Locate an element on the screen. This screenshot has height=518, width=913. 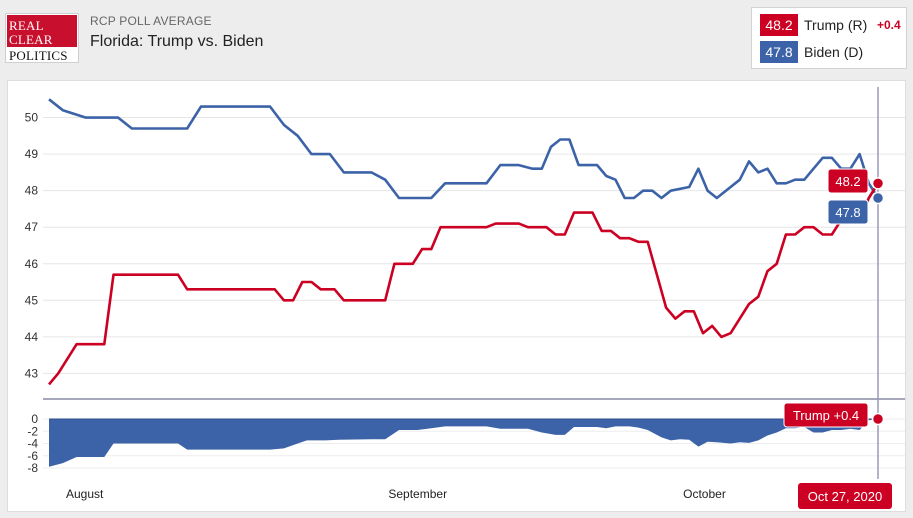
spread-area is located at coordinates (463, 443).